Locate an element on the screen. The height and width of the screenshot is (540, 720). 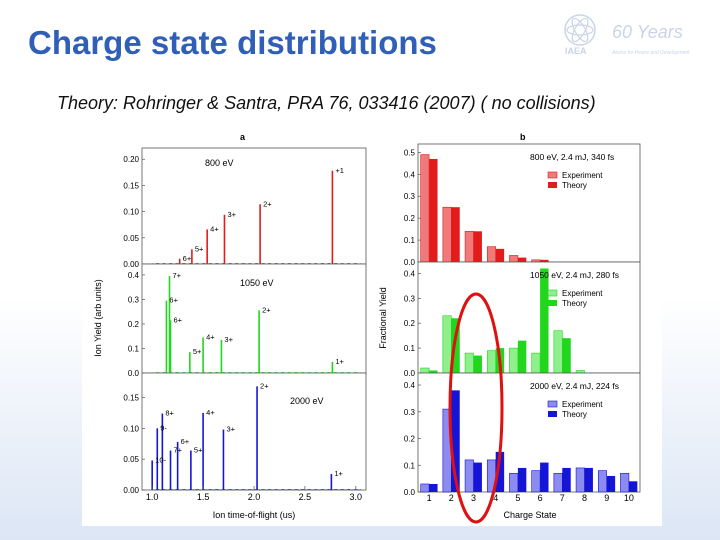
panel-a-row-800ev: 0.00 0.05 0.10 0.15 0.20 +1 2+ 3+ 4+ 5+6+ 800 eV is located at coordinates (245, 208).